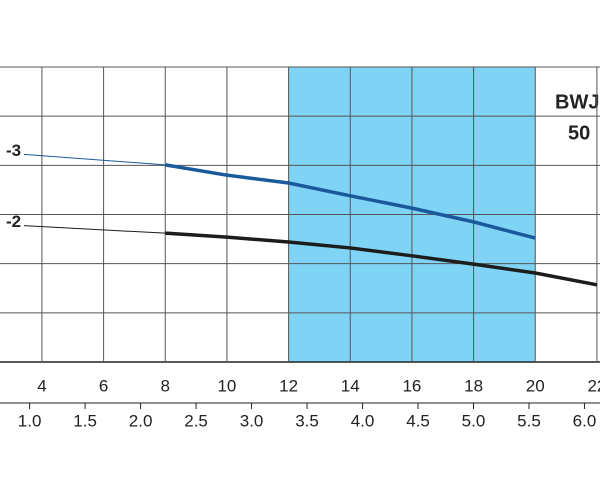  Describe the element at coordinates (579, 133) in the screenshot. I see `title-line: 50` at that location.